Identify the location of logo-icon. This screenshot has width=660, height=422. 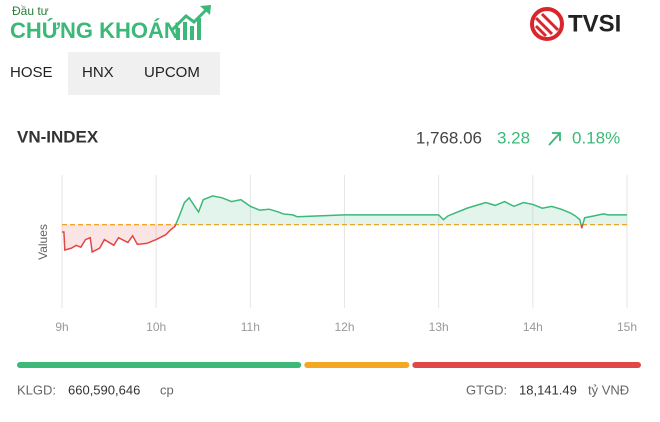
(190, 22).